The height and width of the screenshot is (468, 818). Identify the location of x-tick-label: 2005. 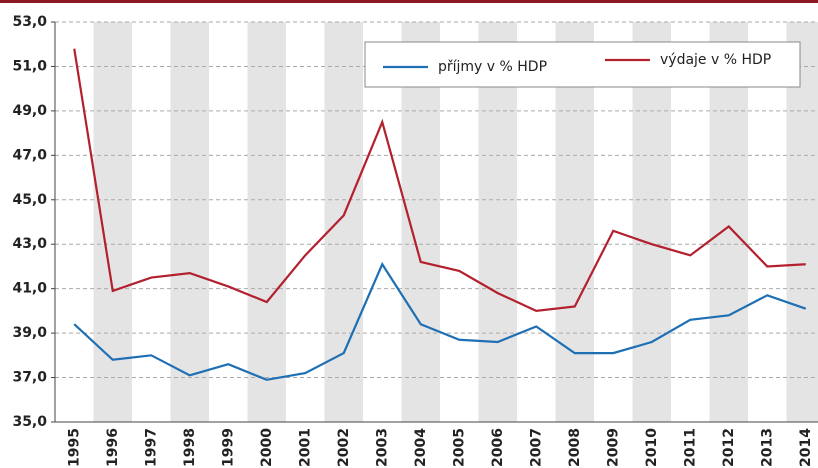
(459, 447).